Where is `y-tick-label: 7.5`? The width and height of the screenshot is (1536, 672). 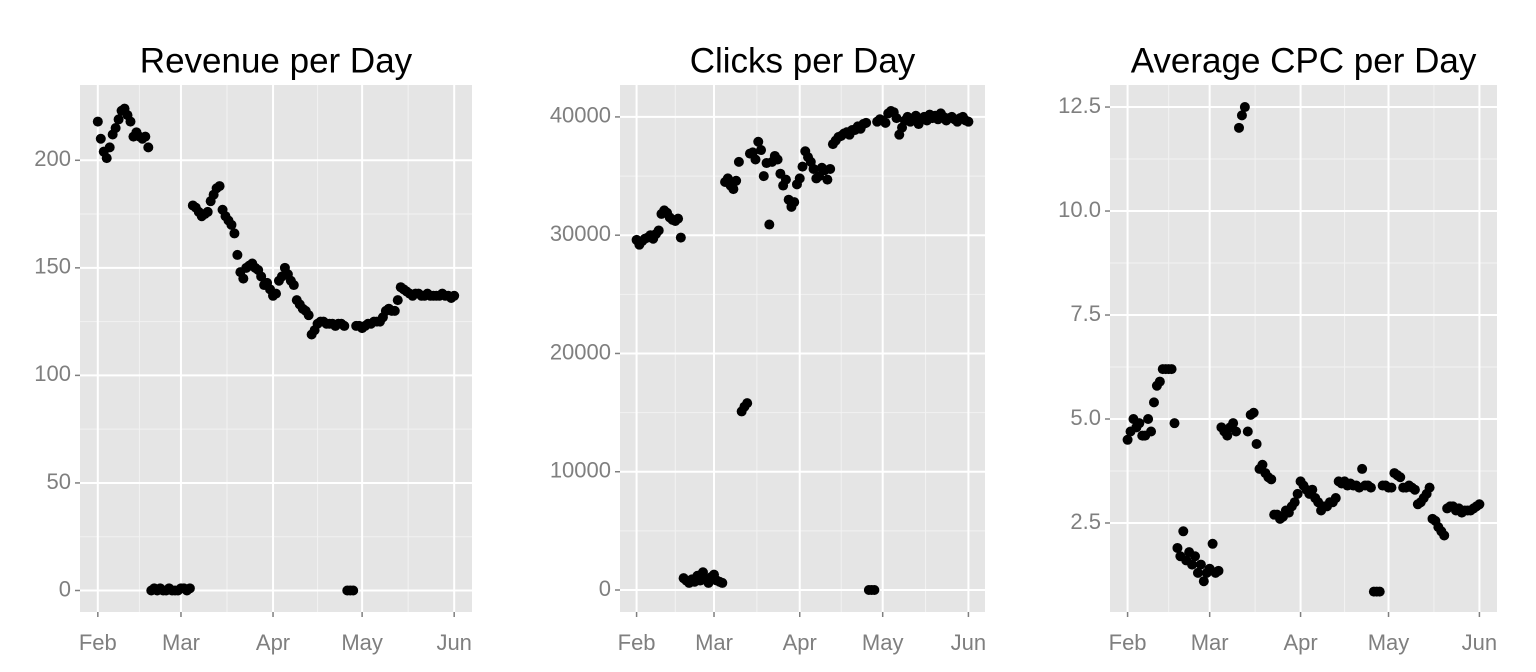 y-tick-label: 7.5 is located at coordinates (1085, 313).